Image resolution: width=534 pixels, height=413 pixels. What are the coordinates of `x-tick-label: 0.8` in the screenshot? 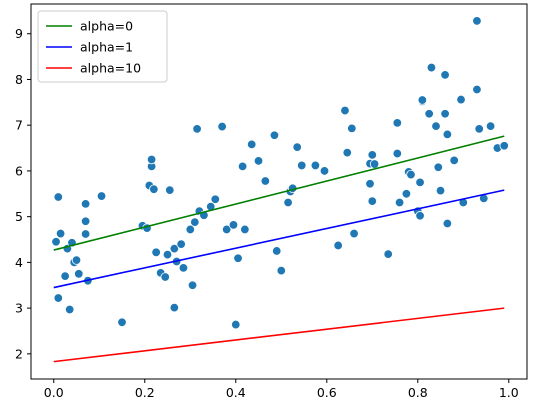 It's located at (418, 392).